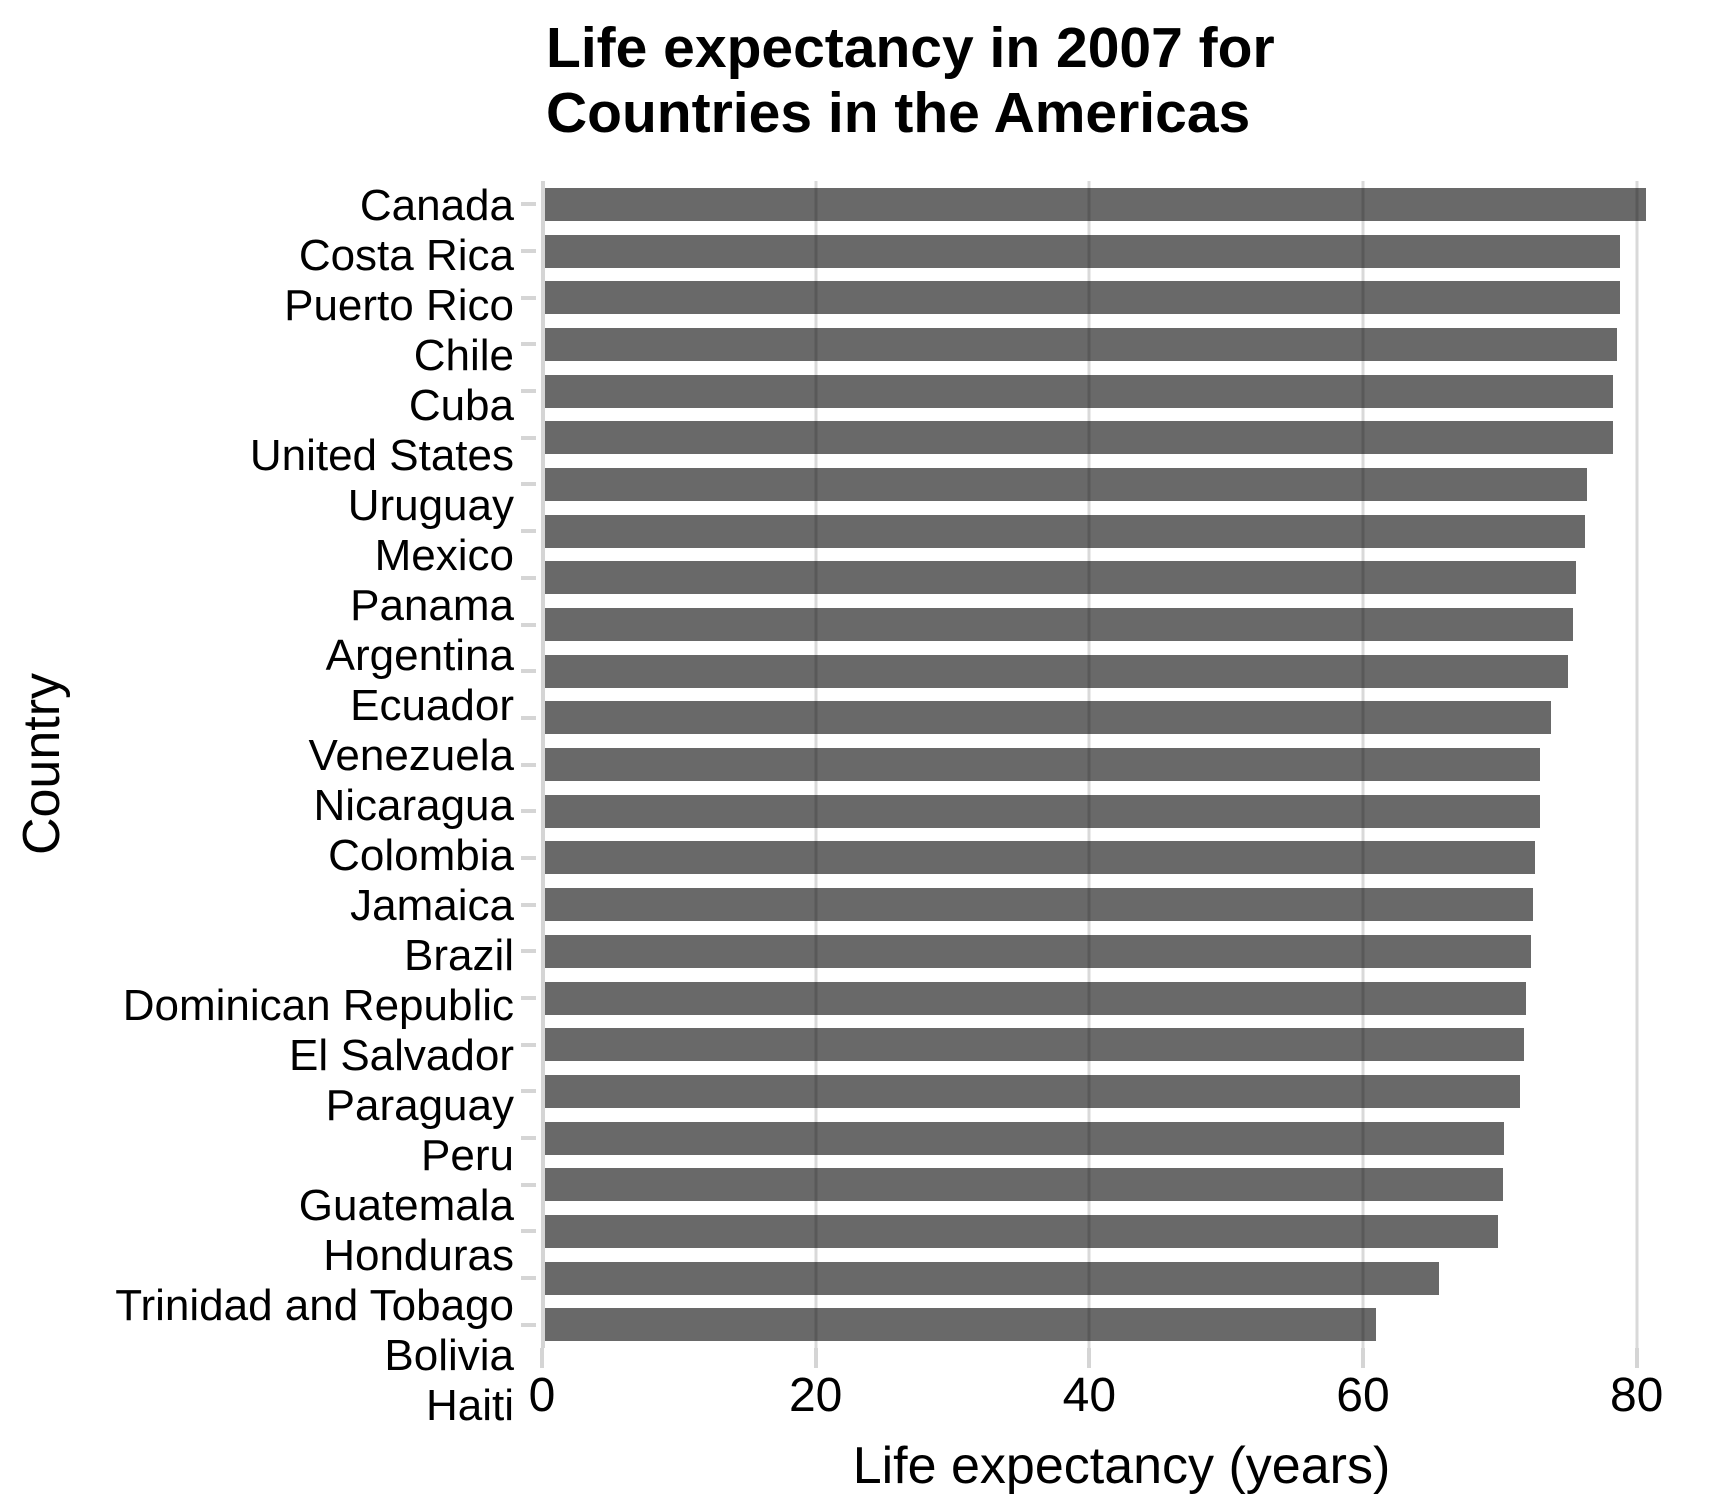  I want to click on y-axis-label: Haiti, so click(469, 1405).